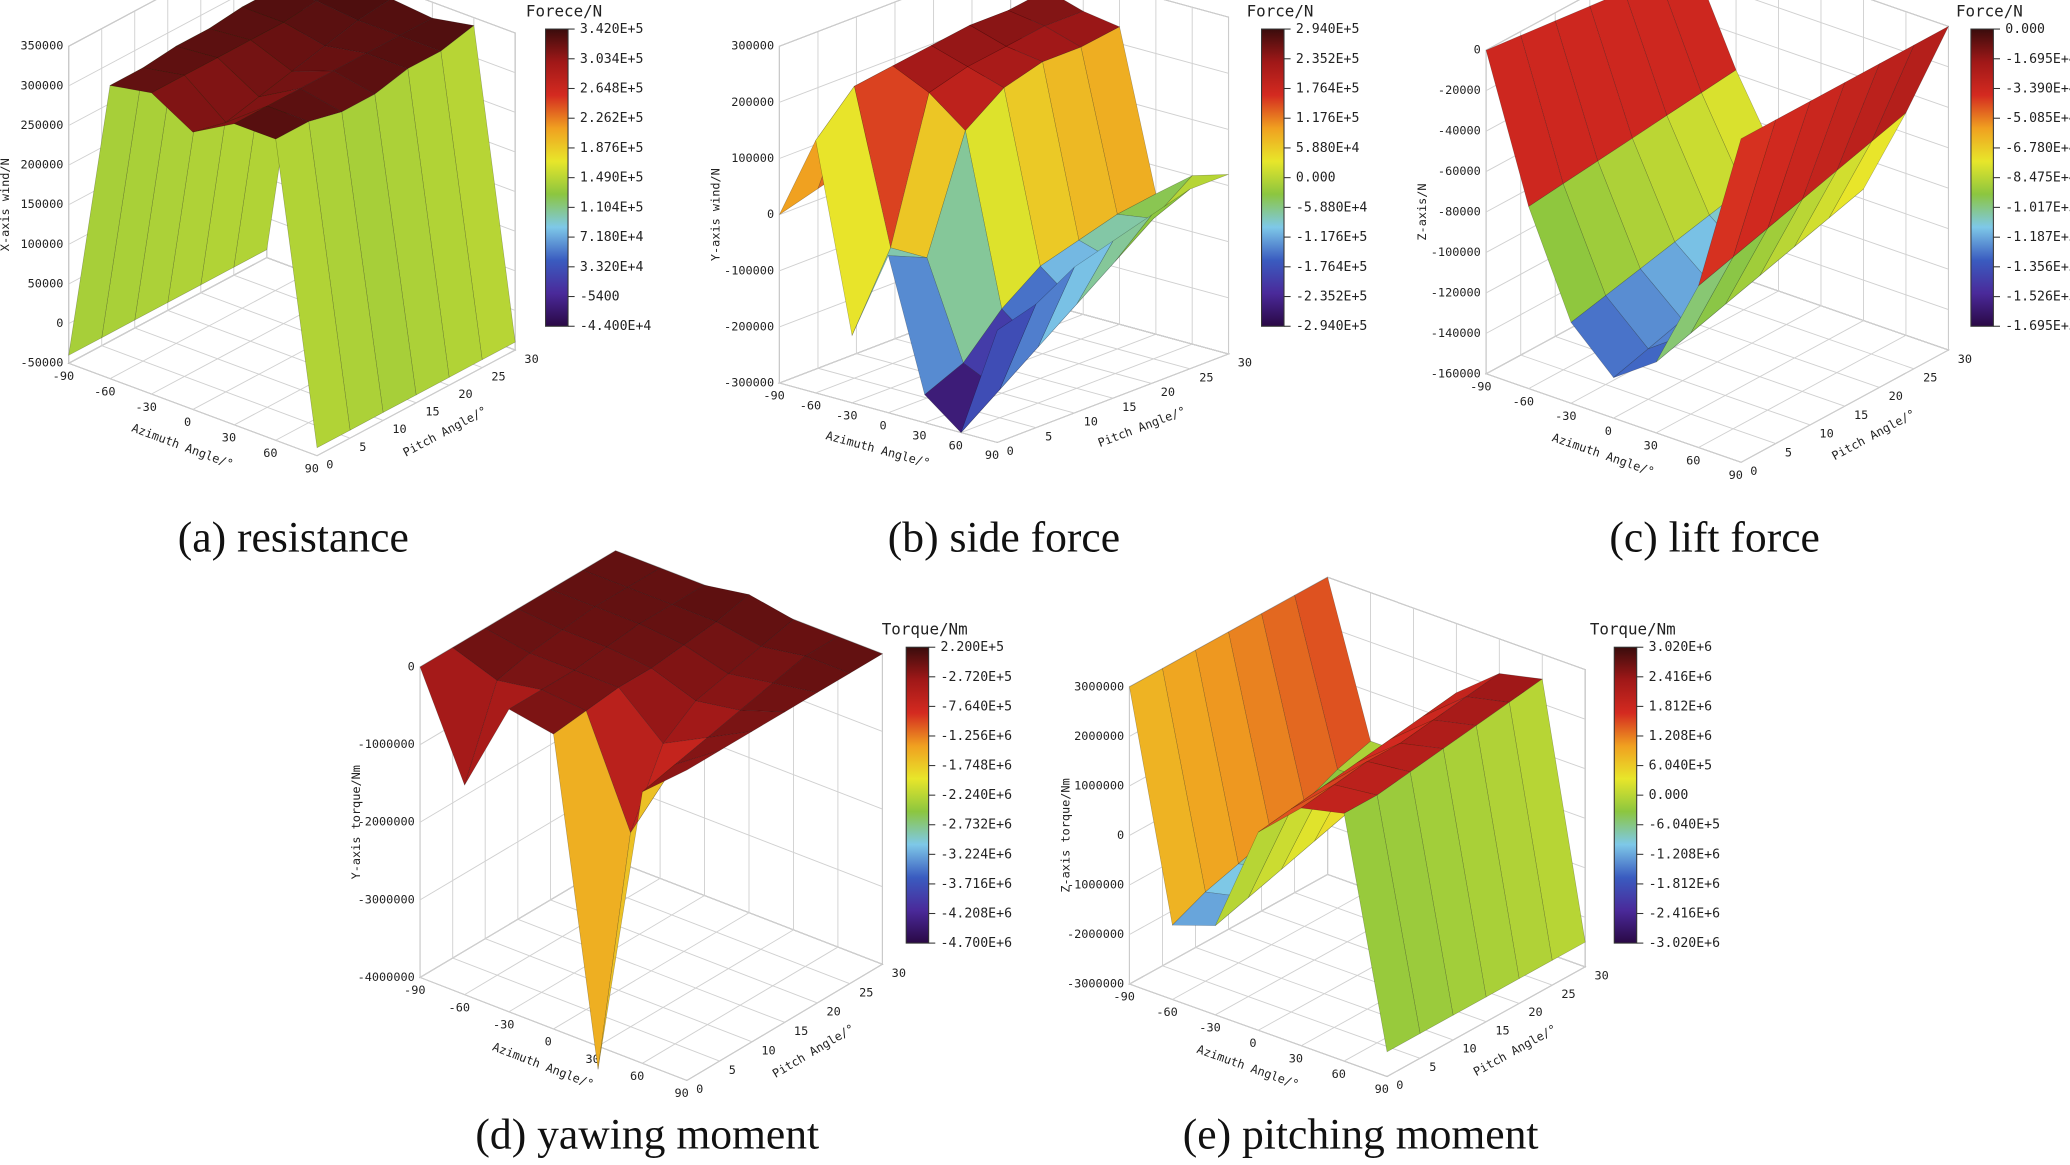 The width and height of the screenshot is (2070, 1165). What do you see at coordinates (1332, 207) in the screenshot?
I see `colorbar-tick-label: -5.880E+4` at bounding box center [1332, 207].